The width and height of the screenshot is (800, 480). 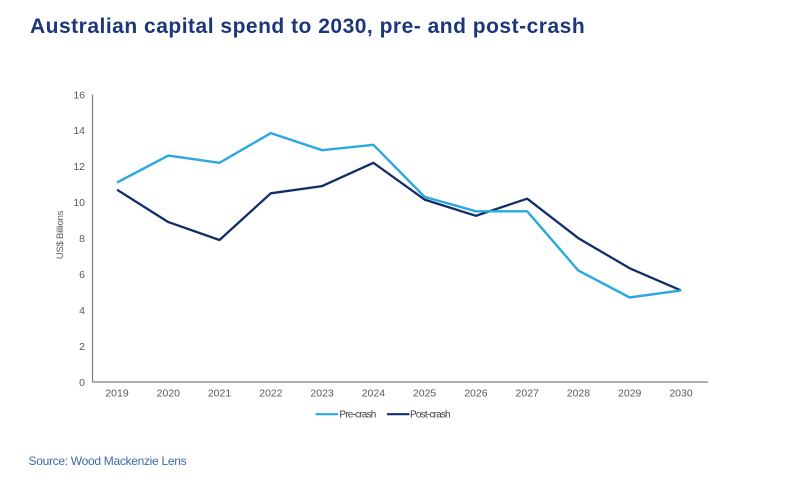 I want to click on svg-text: 6, so click(x=82, y=275).